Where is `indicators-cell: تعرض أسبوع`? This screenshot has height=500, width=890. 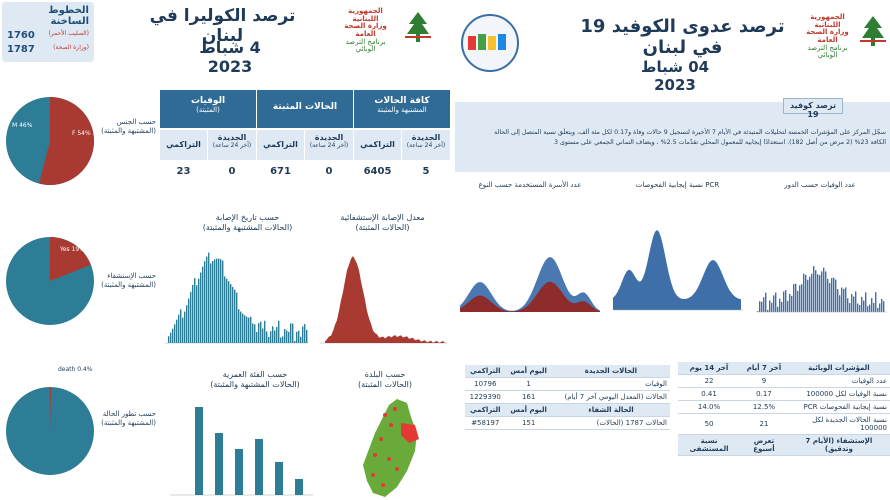 indicators-cell: تعرض أسبوع is located at coordinates (764, 445).